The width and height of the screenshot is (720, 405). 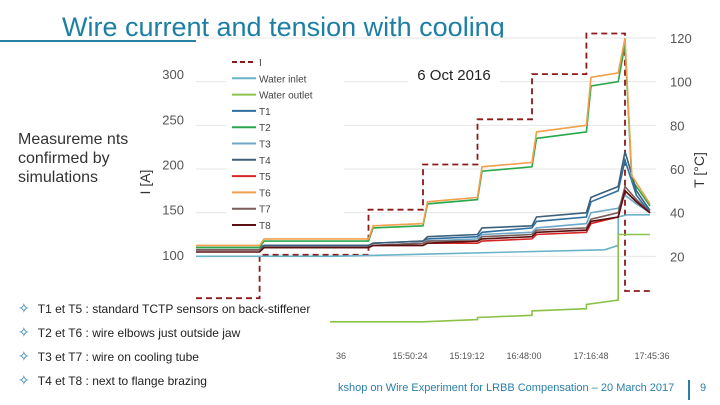 What do you see at coordinates (286, 96) in the screenshot?
I see `legend-label: Water outlet` at bounding box center [286, 96].